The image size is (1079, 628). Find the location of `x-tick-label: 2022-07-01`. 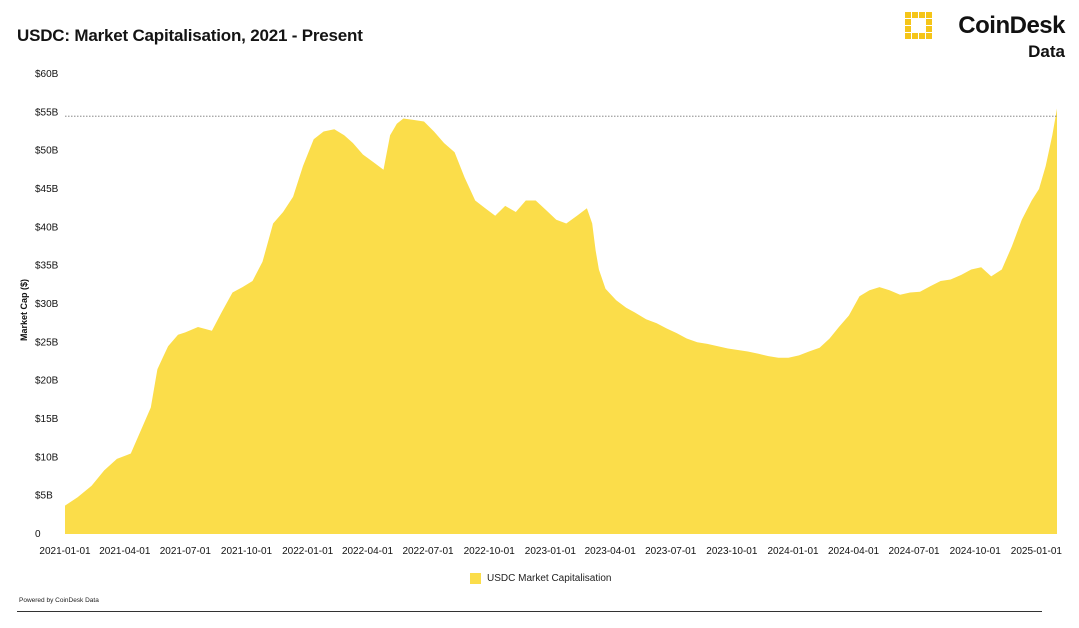

x-tick-label: 2022-07-01 is located at coordinates (428, 551).